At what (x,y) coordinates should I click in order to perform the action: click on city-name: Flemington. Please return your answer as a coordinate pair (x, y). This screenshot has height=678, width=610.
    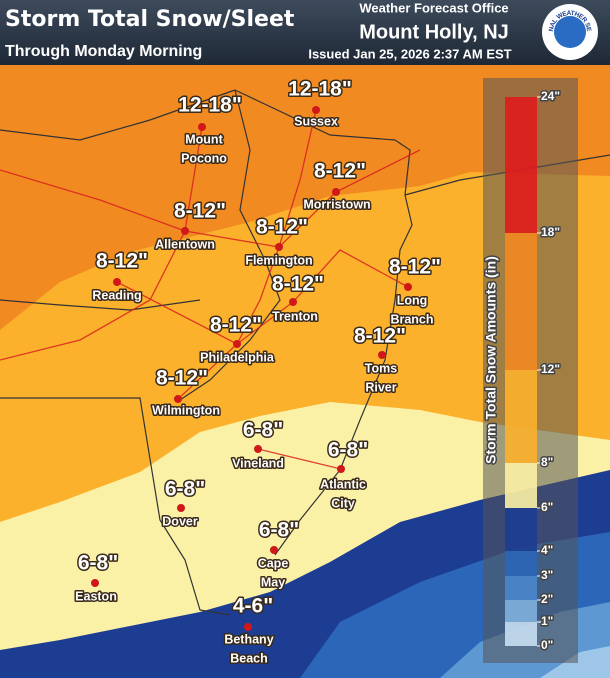
    Looking at the image, I should click on (278, 260).